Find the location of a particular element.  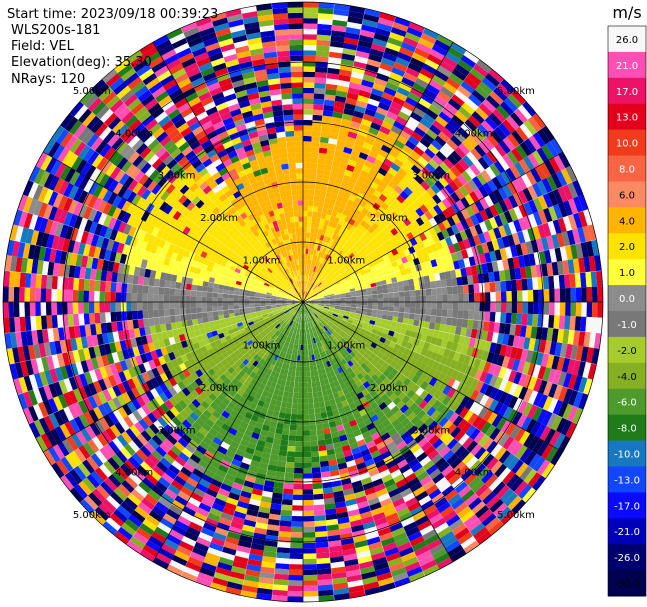

velocity-gate-2021 is located at coordinates (331, 312).